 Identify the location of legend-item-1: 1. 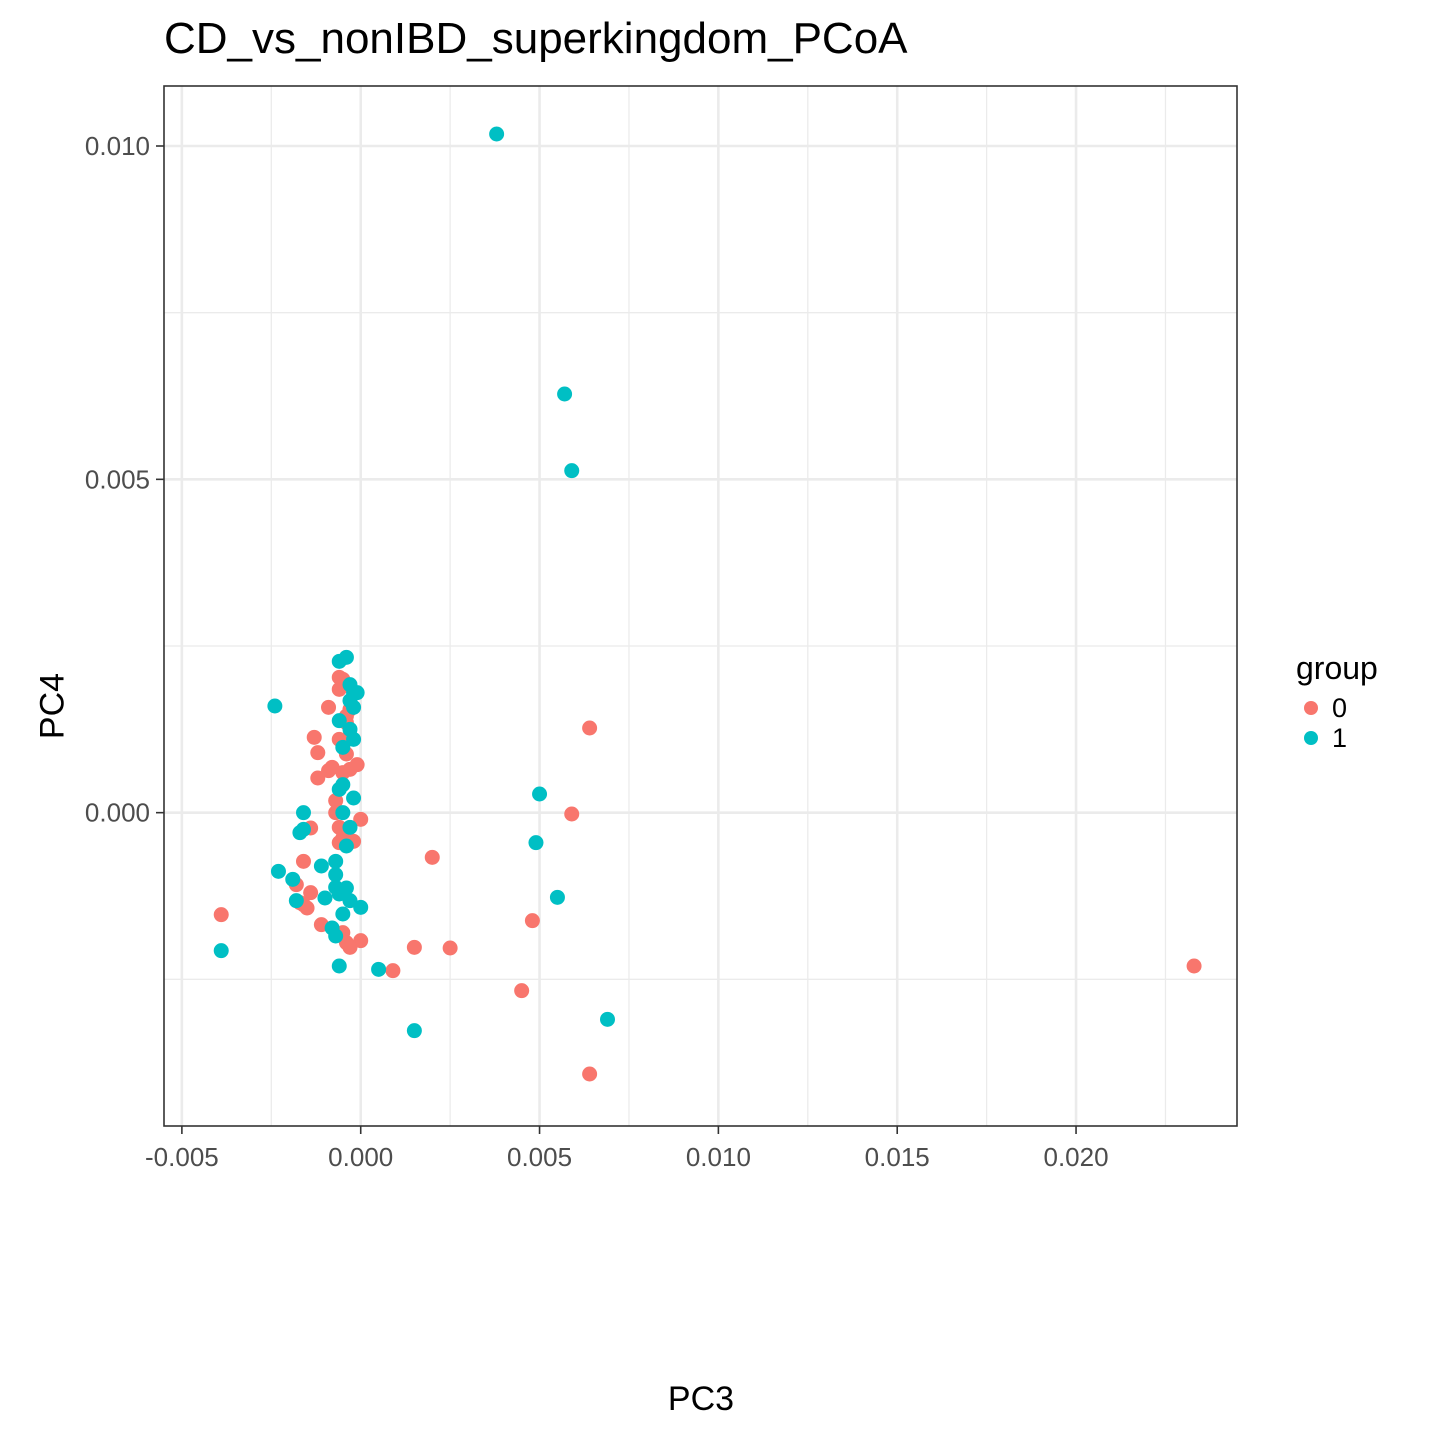
(1337, 738).